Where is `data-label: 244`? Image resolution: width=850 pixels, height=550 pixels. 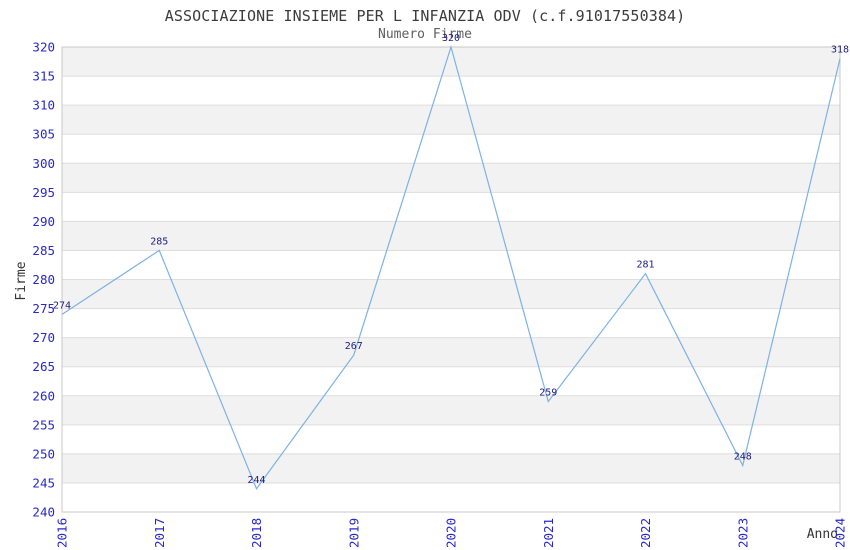
data-label: 244 is located at coordinates (256, 480).